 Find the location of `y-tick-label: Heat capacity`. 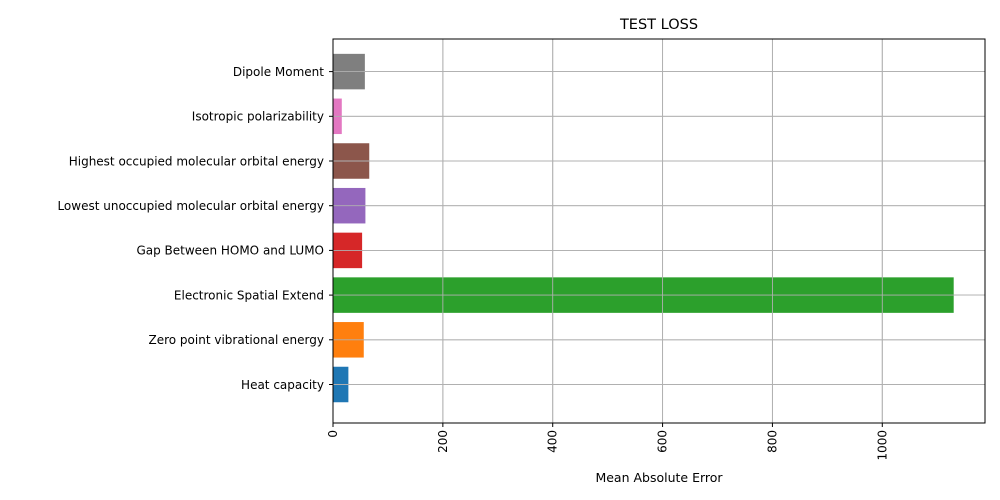

y-tick-label: Heat capacity is located at coordinates (282, 385).